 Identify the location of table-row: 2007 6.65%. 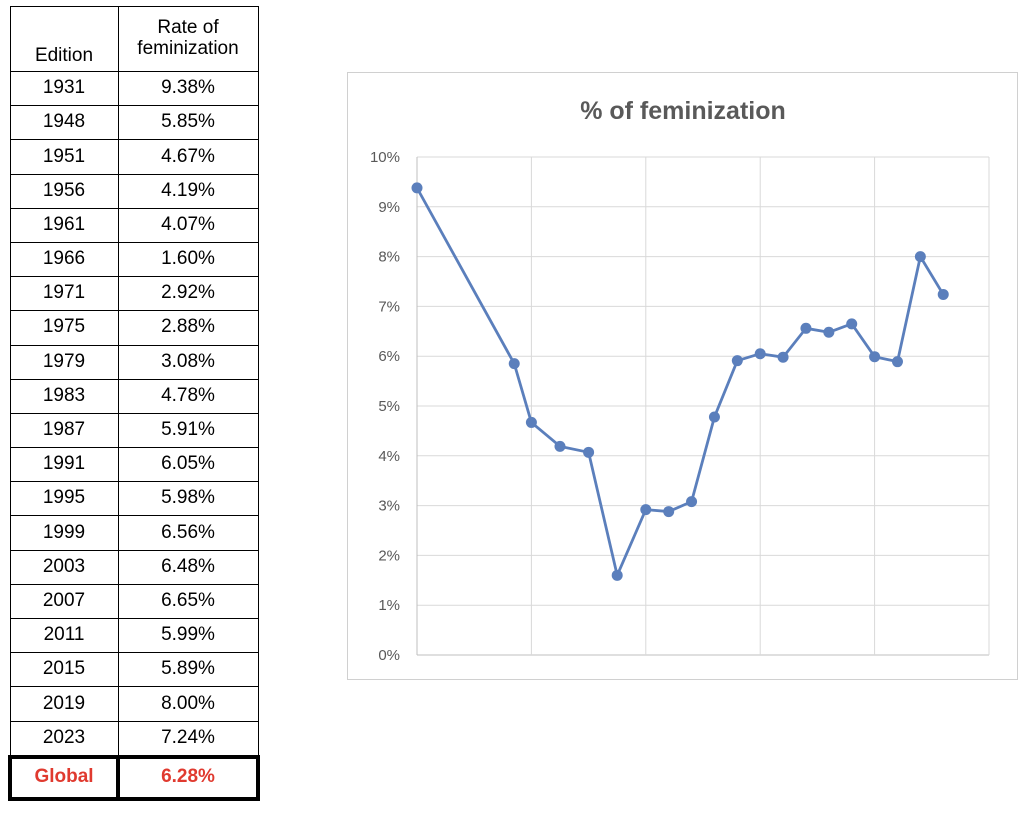
(134, 601).